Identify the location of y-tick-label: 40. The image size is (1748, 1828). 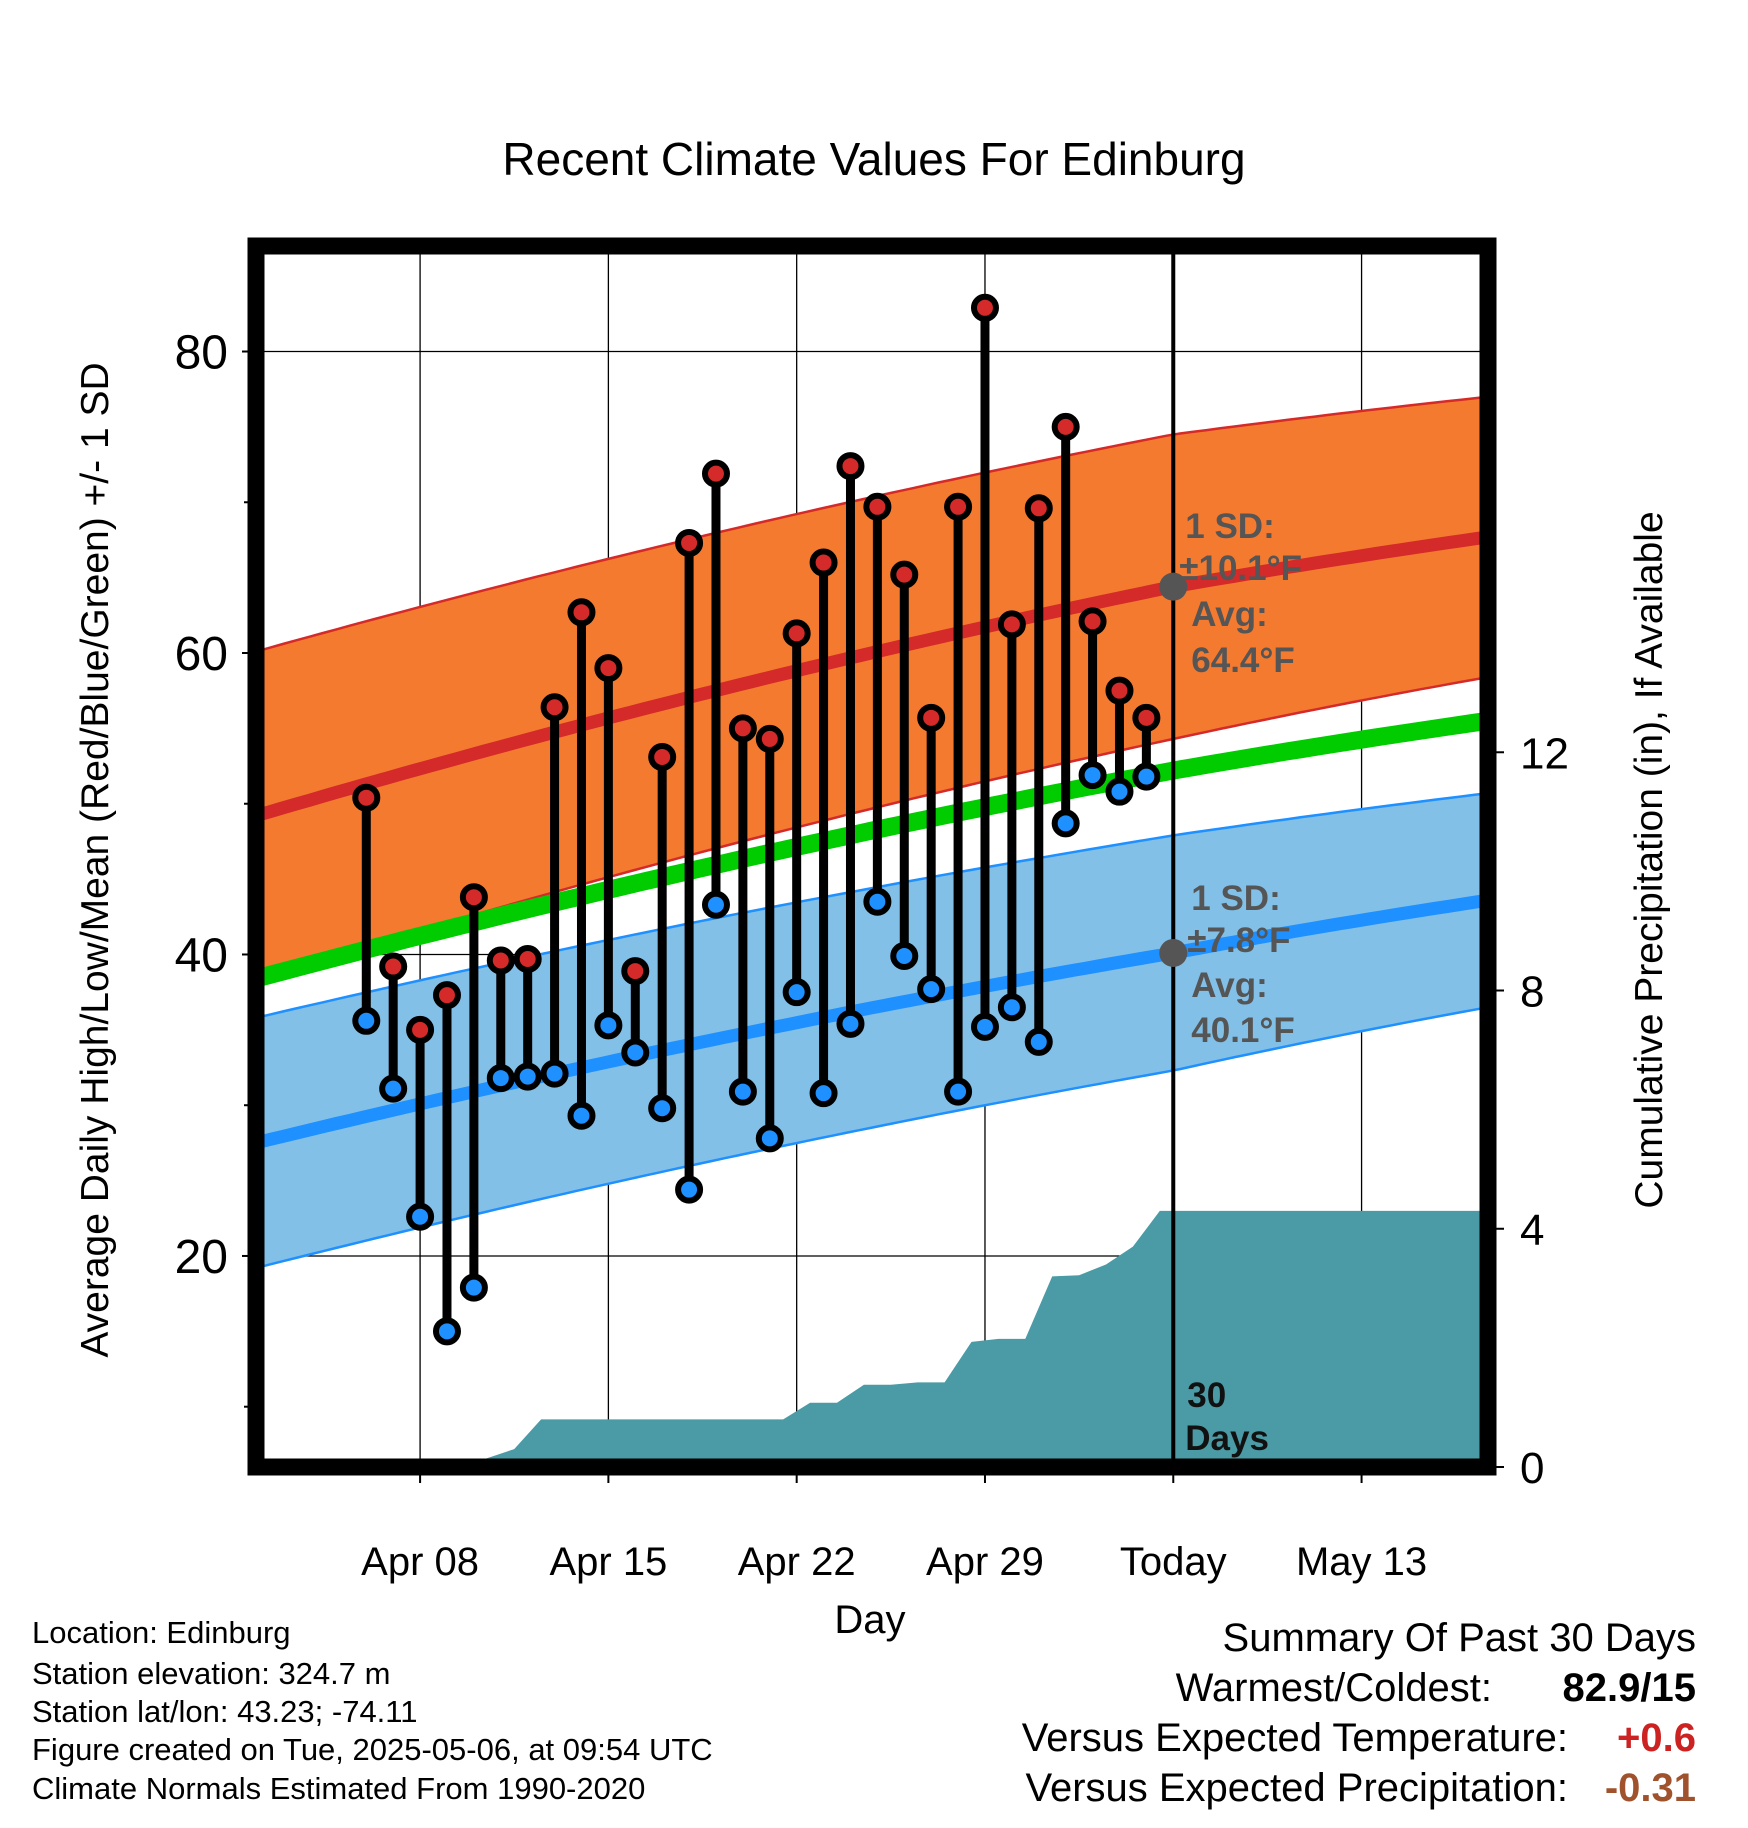
(201, 955).